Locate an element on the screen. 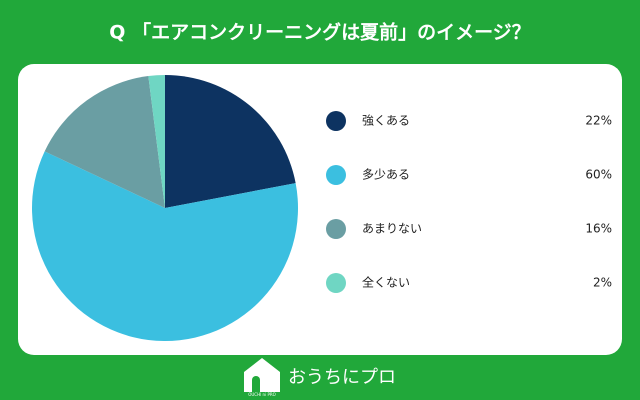 The width and height of the screenshot is (640, 400). logo-door is located at coordinates (256, 384).